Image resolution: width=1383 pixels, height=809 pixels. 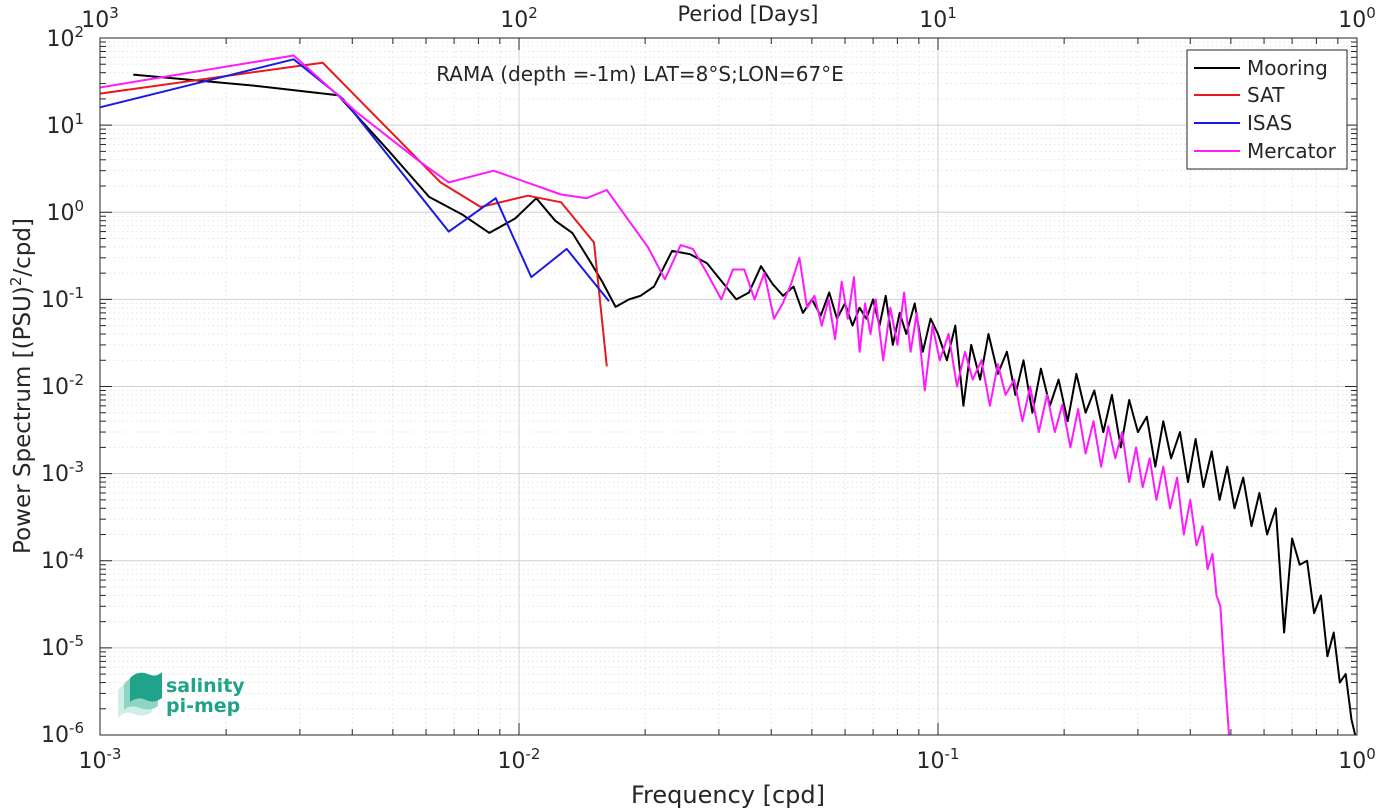 What do you see at coordinates (203, 706) in the screenshot?
I see `logo-text-line2: pi-mep` at bounding box center [203, 706].